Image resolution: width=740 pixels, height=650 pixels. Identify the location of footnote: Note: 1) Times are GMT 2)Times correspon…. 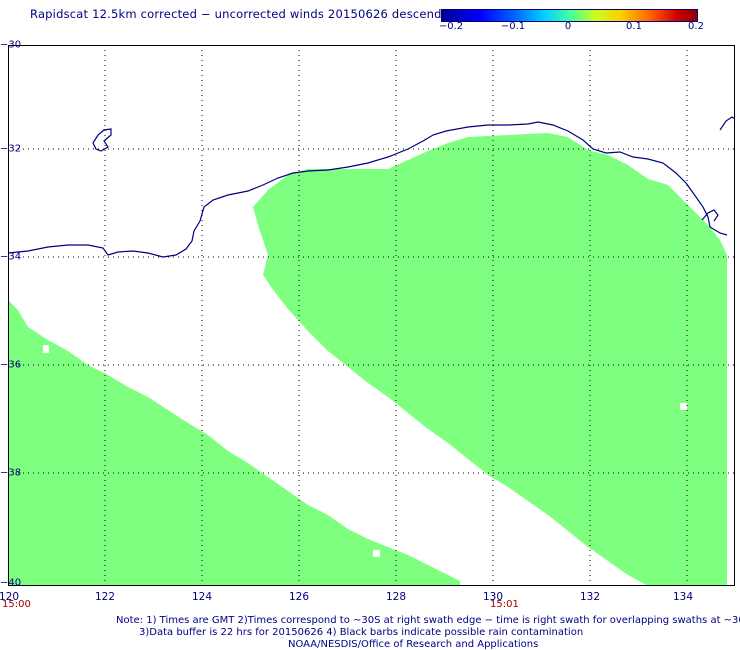
(428, 620).